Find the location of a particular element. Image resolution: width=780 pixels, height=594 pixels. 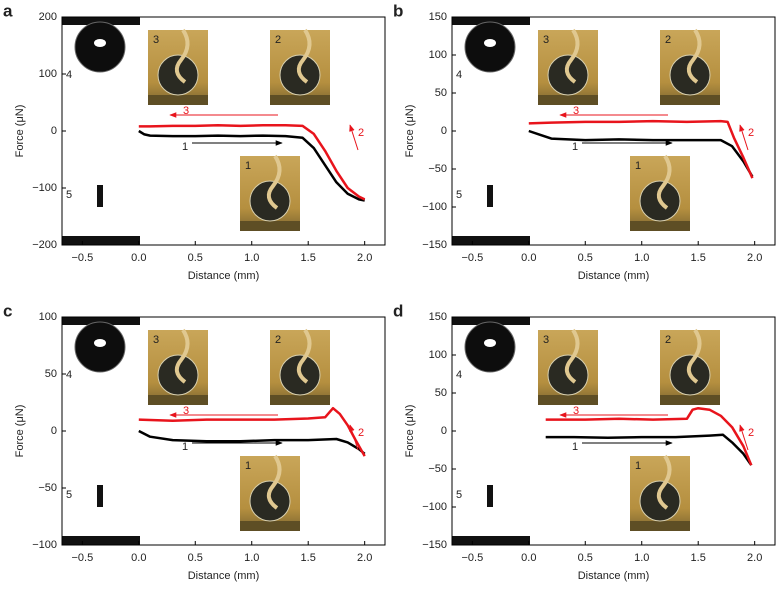

panel-letter: b is located at coordinates (398, 10).